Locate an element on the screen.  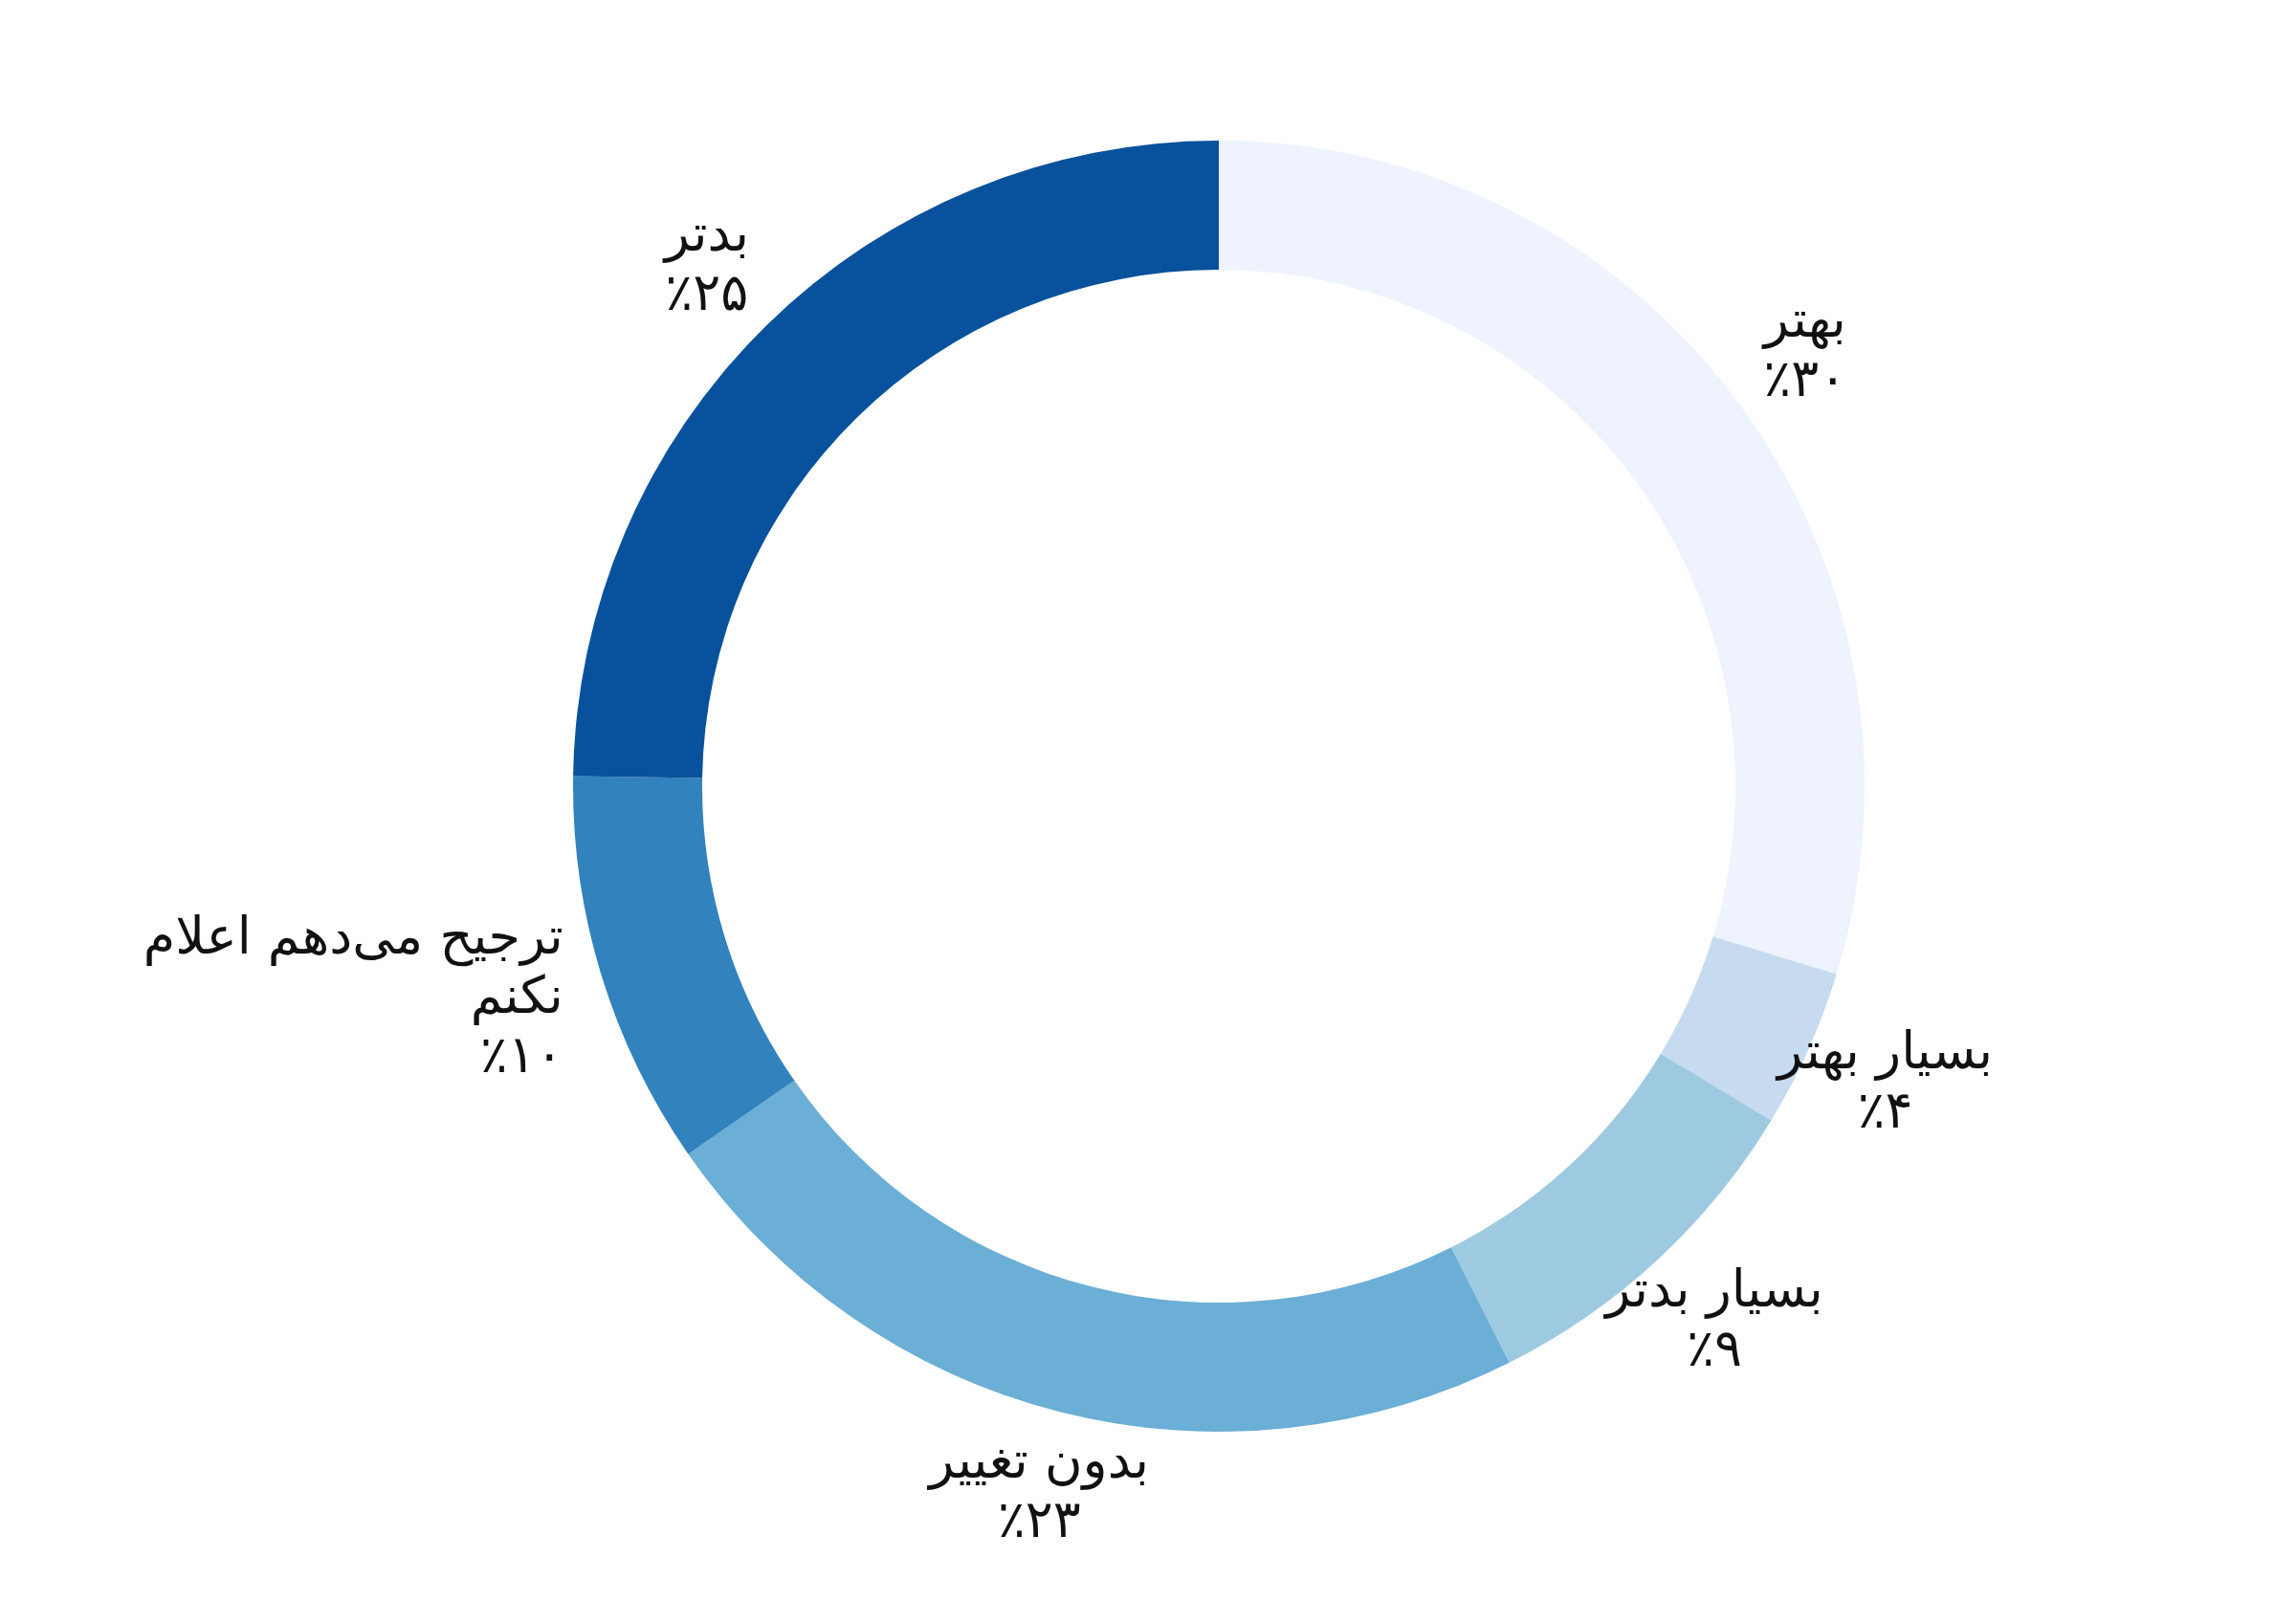
slice-label: بسیار بدتر is located at coordinates (1712, 1289).